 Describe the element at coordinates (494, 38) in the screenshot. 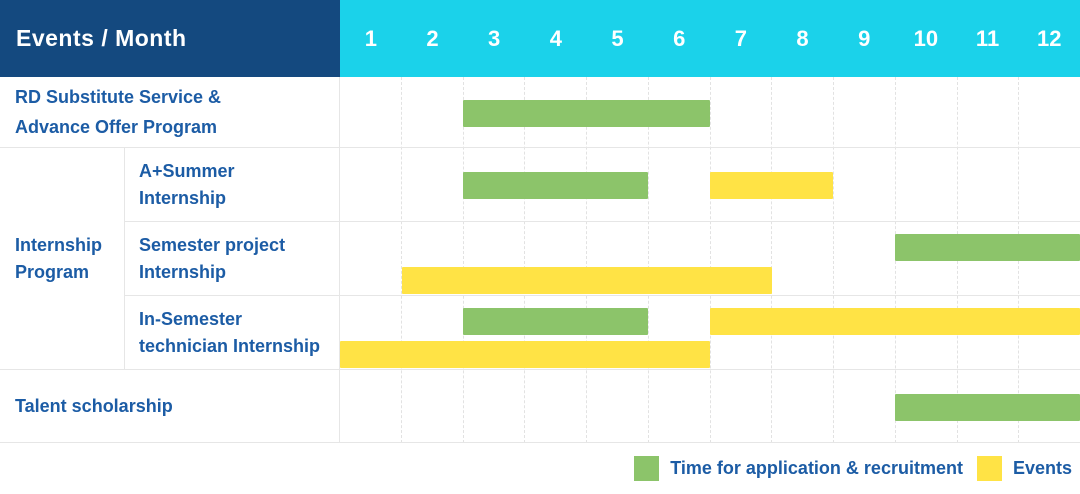

I see `month-header-cell: 3` at that location.